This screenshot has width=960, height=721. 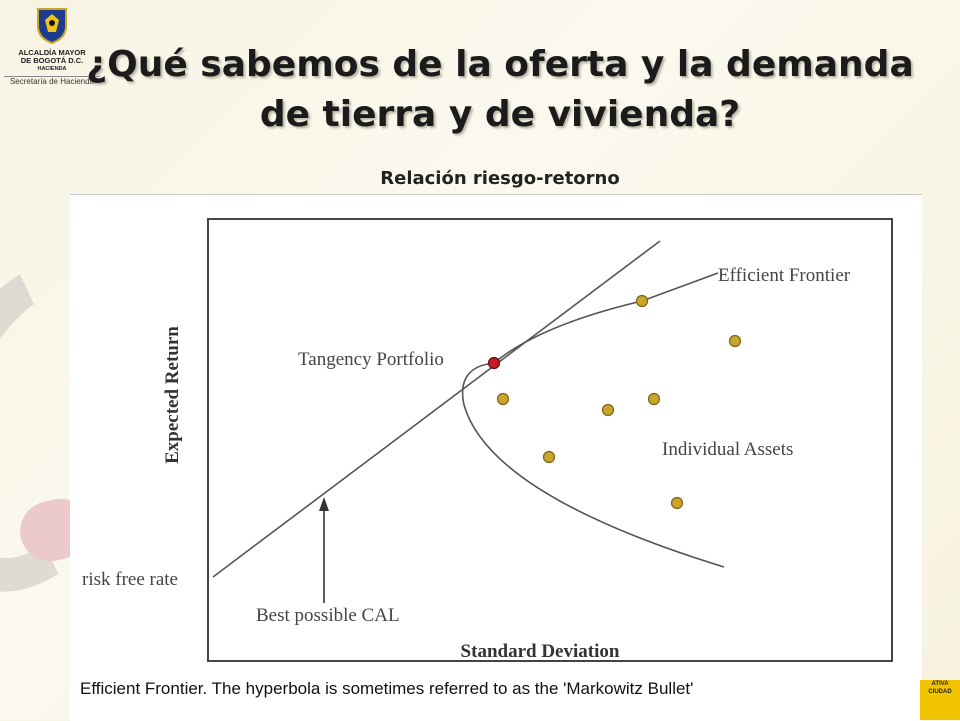 I want to click on logo-text-3: HACIENDA, so click(x=52, y=69).